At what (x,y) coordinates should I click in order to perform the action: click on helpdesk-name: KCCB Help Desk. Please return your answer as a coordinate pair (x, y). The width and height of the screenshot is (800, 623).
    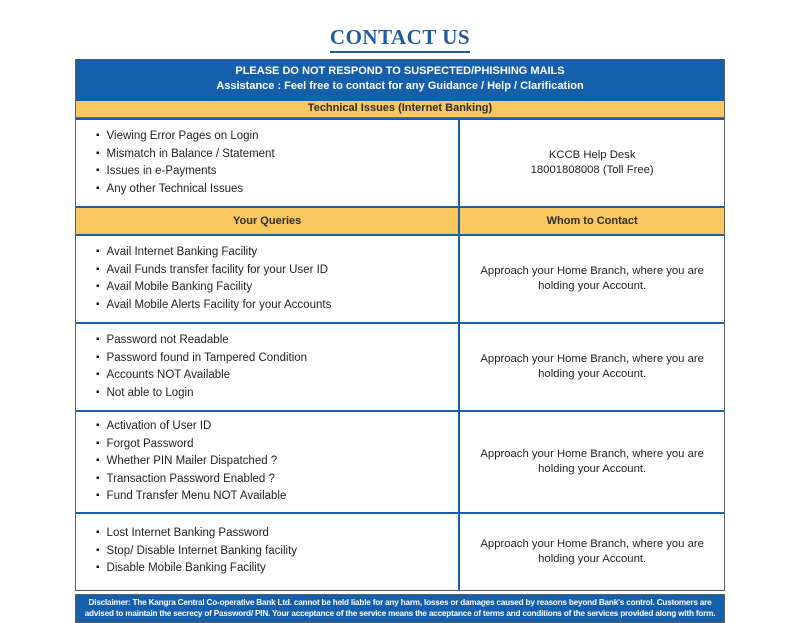
    Looking at the image, I should click on (592, 155).